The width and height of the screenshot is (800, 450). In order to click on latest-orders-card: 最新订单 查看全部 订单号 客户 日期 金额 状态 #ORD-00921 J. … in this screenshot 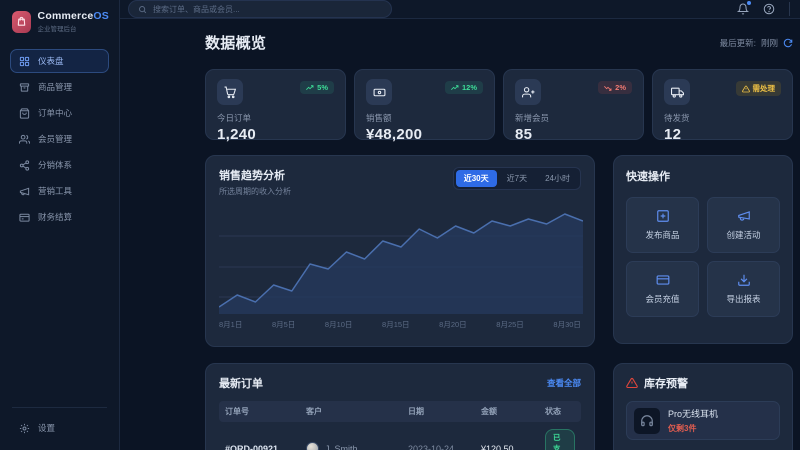, I will do `click(400, 406)`.